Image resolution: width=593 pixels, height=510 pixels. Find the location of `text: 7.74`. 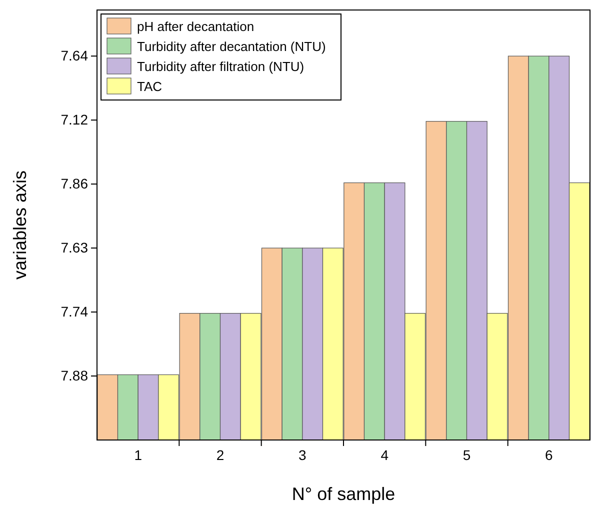

text: 7.74 is located at coordinates (74, 312).